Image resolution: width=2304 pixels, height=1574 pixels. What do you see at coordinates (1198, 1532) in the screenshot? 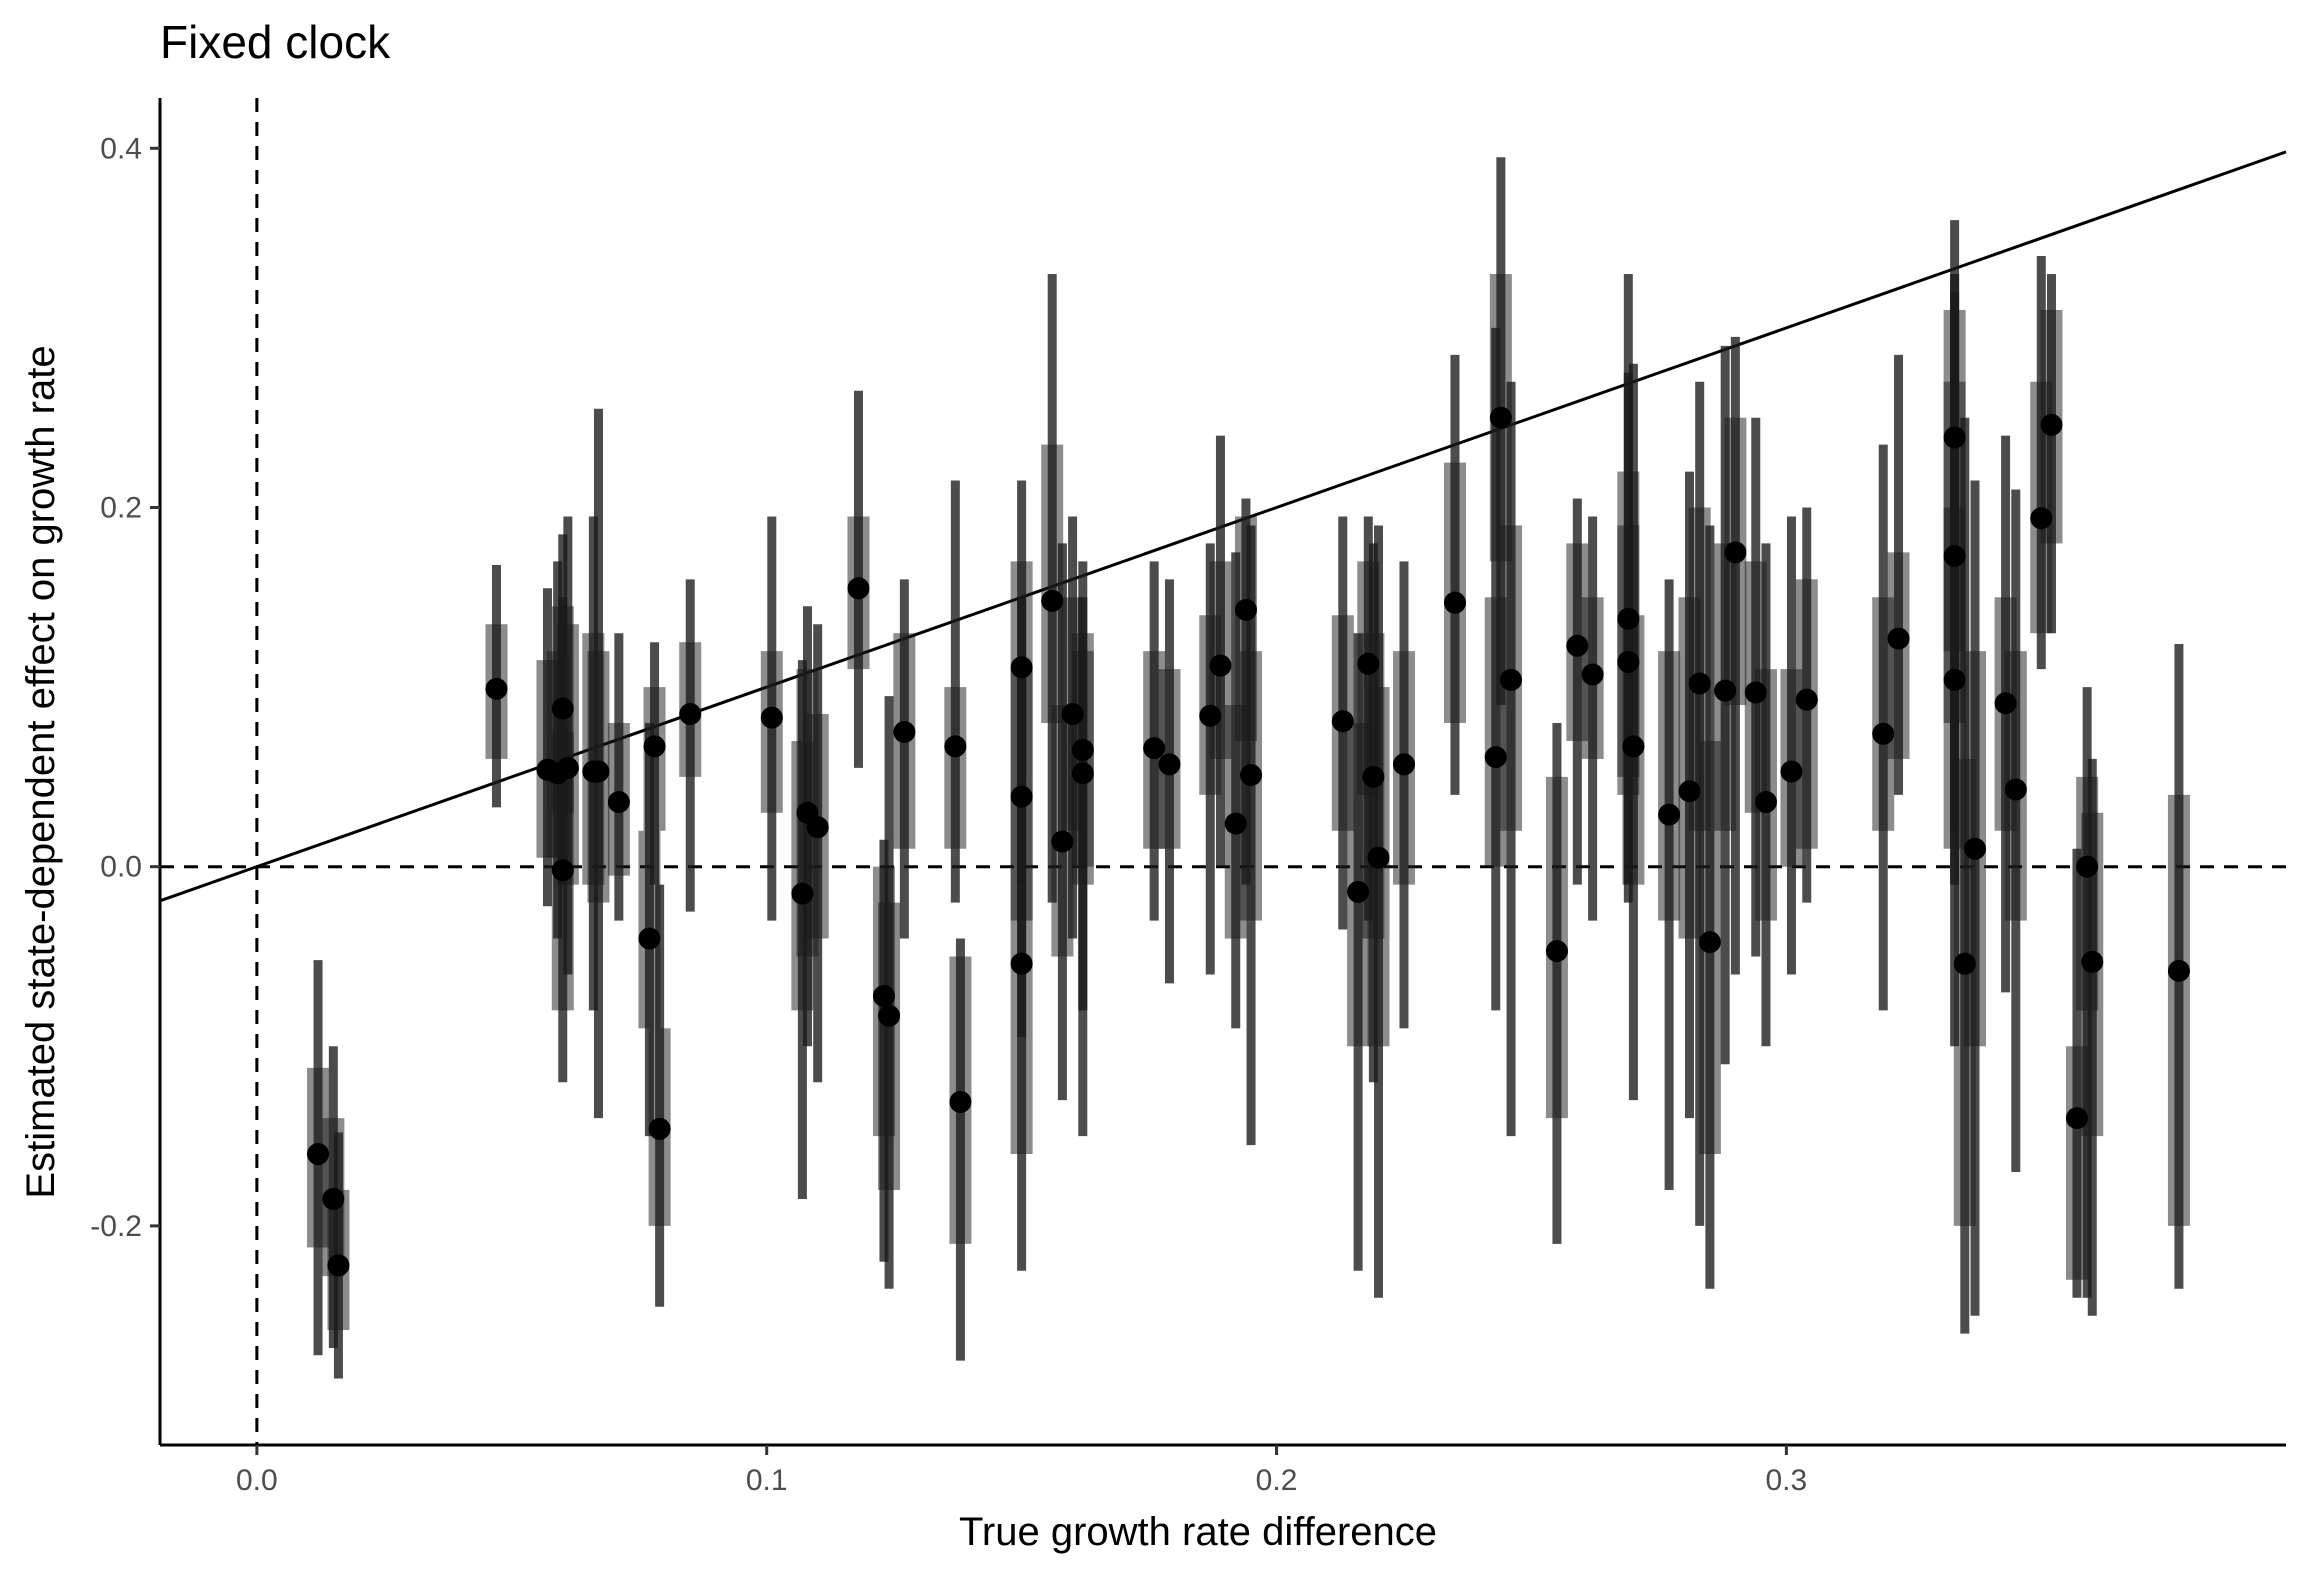
I see `x-axis-title: True growth rate difference` at bounding box center [1198, 1532].